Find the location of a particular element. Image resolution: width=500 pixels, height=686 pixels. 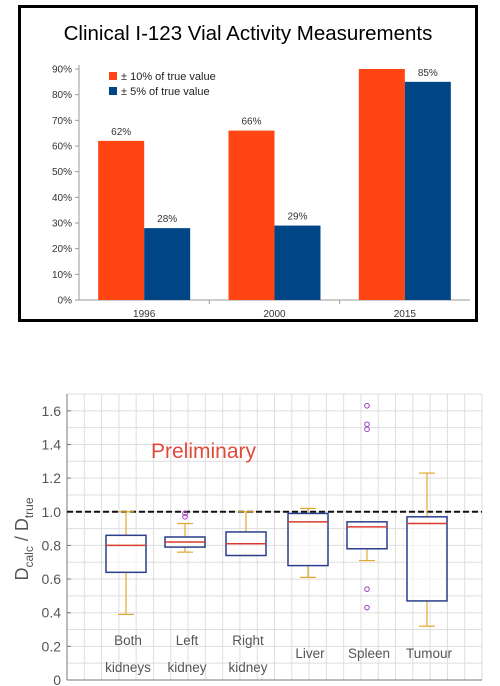

y-tick-label: 0.6 is located at coordinates (52, 579).